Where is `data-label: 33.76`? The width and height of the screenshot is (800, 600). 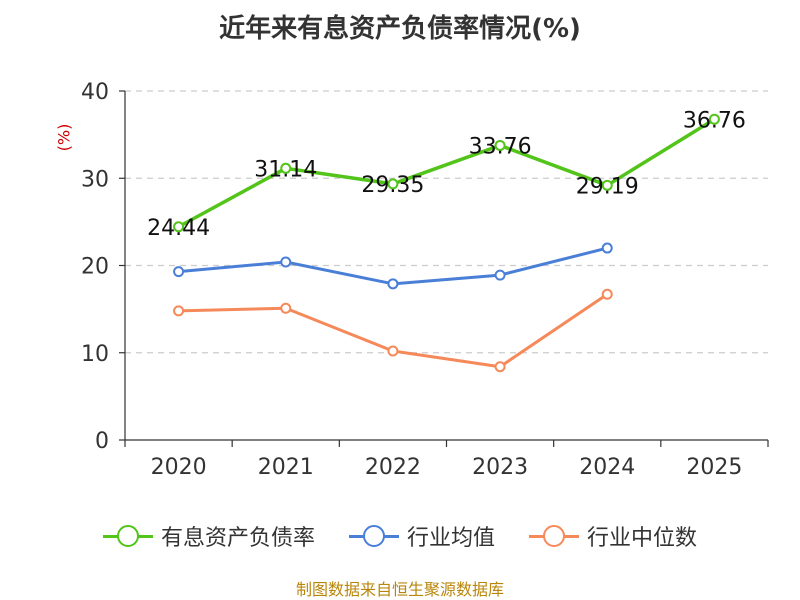 data-label: 33.76 is located at coordinates (500, 146).